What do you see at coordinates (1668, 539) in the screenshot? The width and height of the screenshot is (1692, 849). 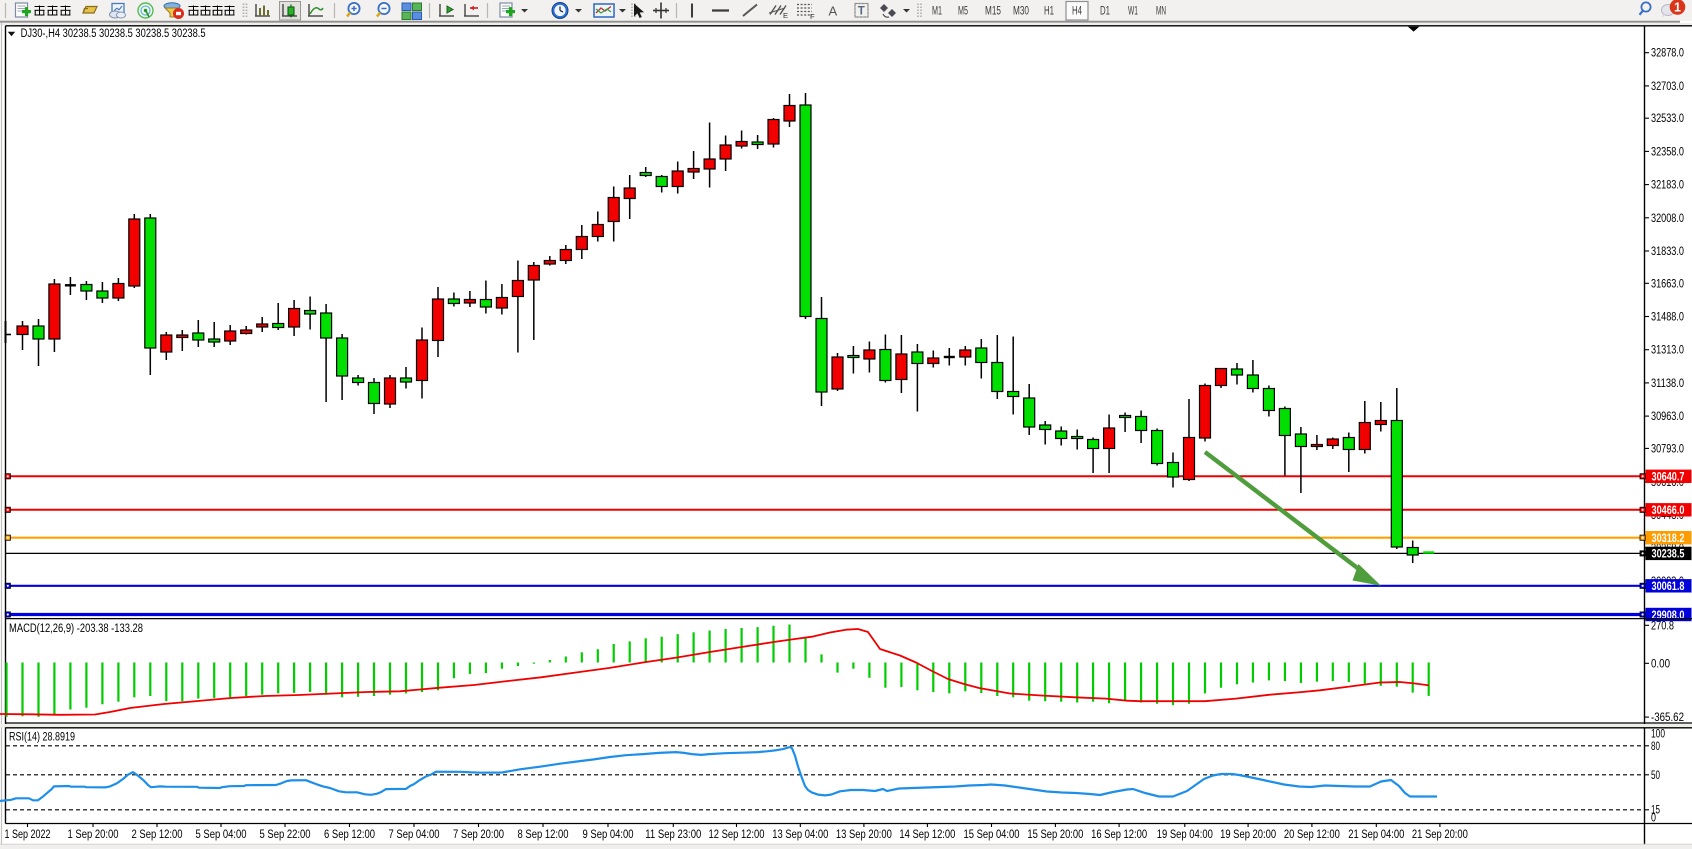 I see `svg-text: 30318.2` at bounding box center [1668, 539].